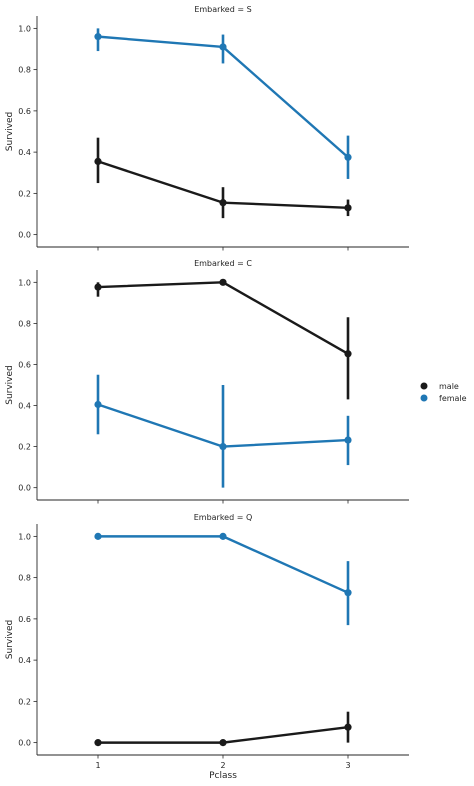 The image size is (474, 786). I want to click on legend-entry-male: male, so click(439, 386).